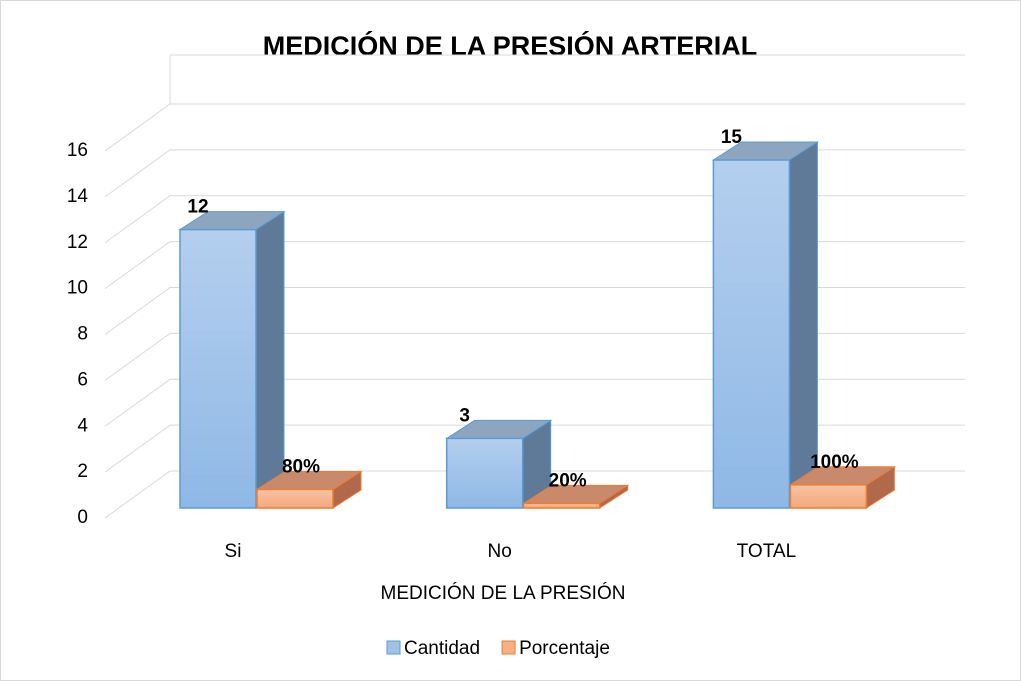 Image resolution: width=1021 pixels, height=681 pixels. Describe the element at coordinates (442, 648) in the screenshot. I see `legend-label: Cantidad` at that location.